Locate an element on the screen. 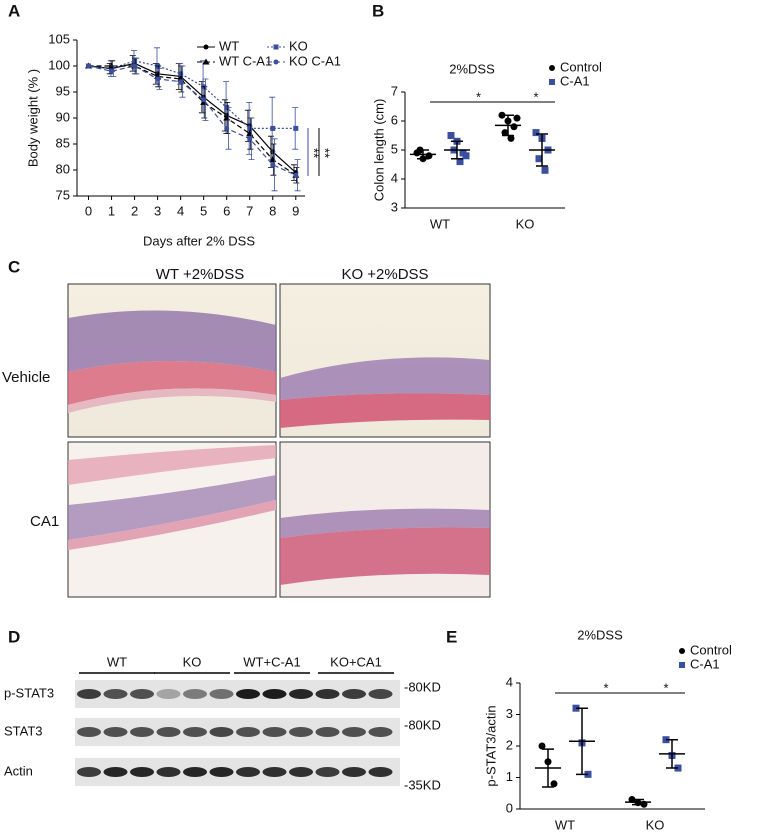 The image size is (760, 836). y-axis-label: Colon length (cm) is located at coordinates (378, 150).